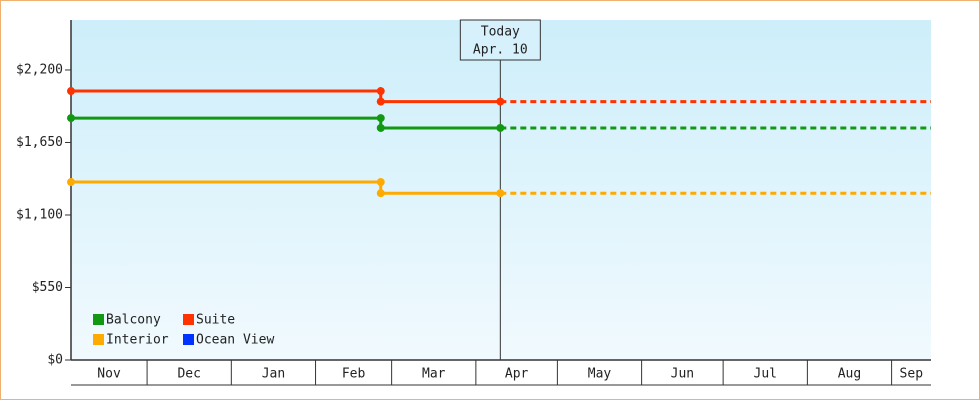 This screenshot has height=400, width=980. I want to click on legend-label: Interior, so click(137, 340).